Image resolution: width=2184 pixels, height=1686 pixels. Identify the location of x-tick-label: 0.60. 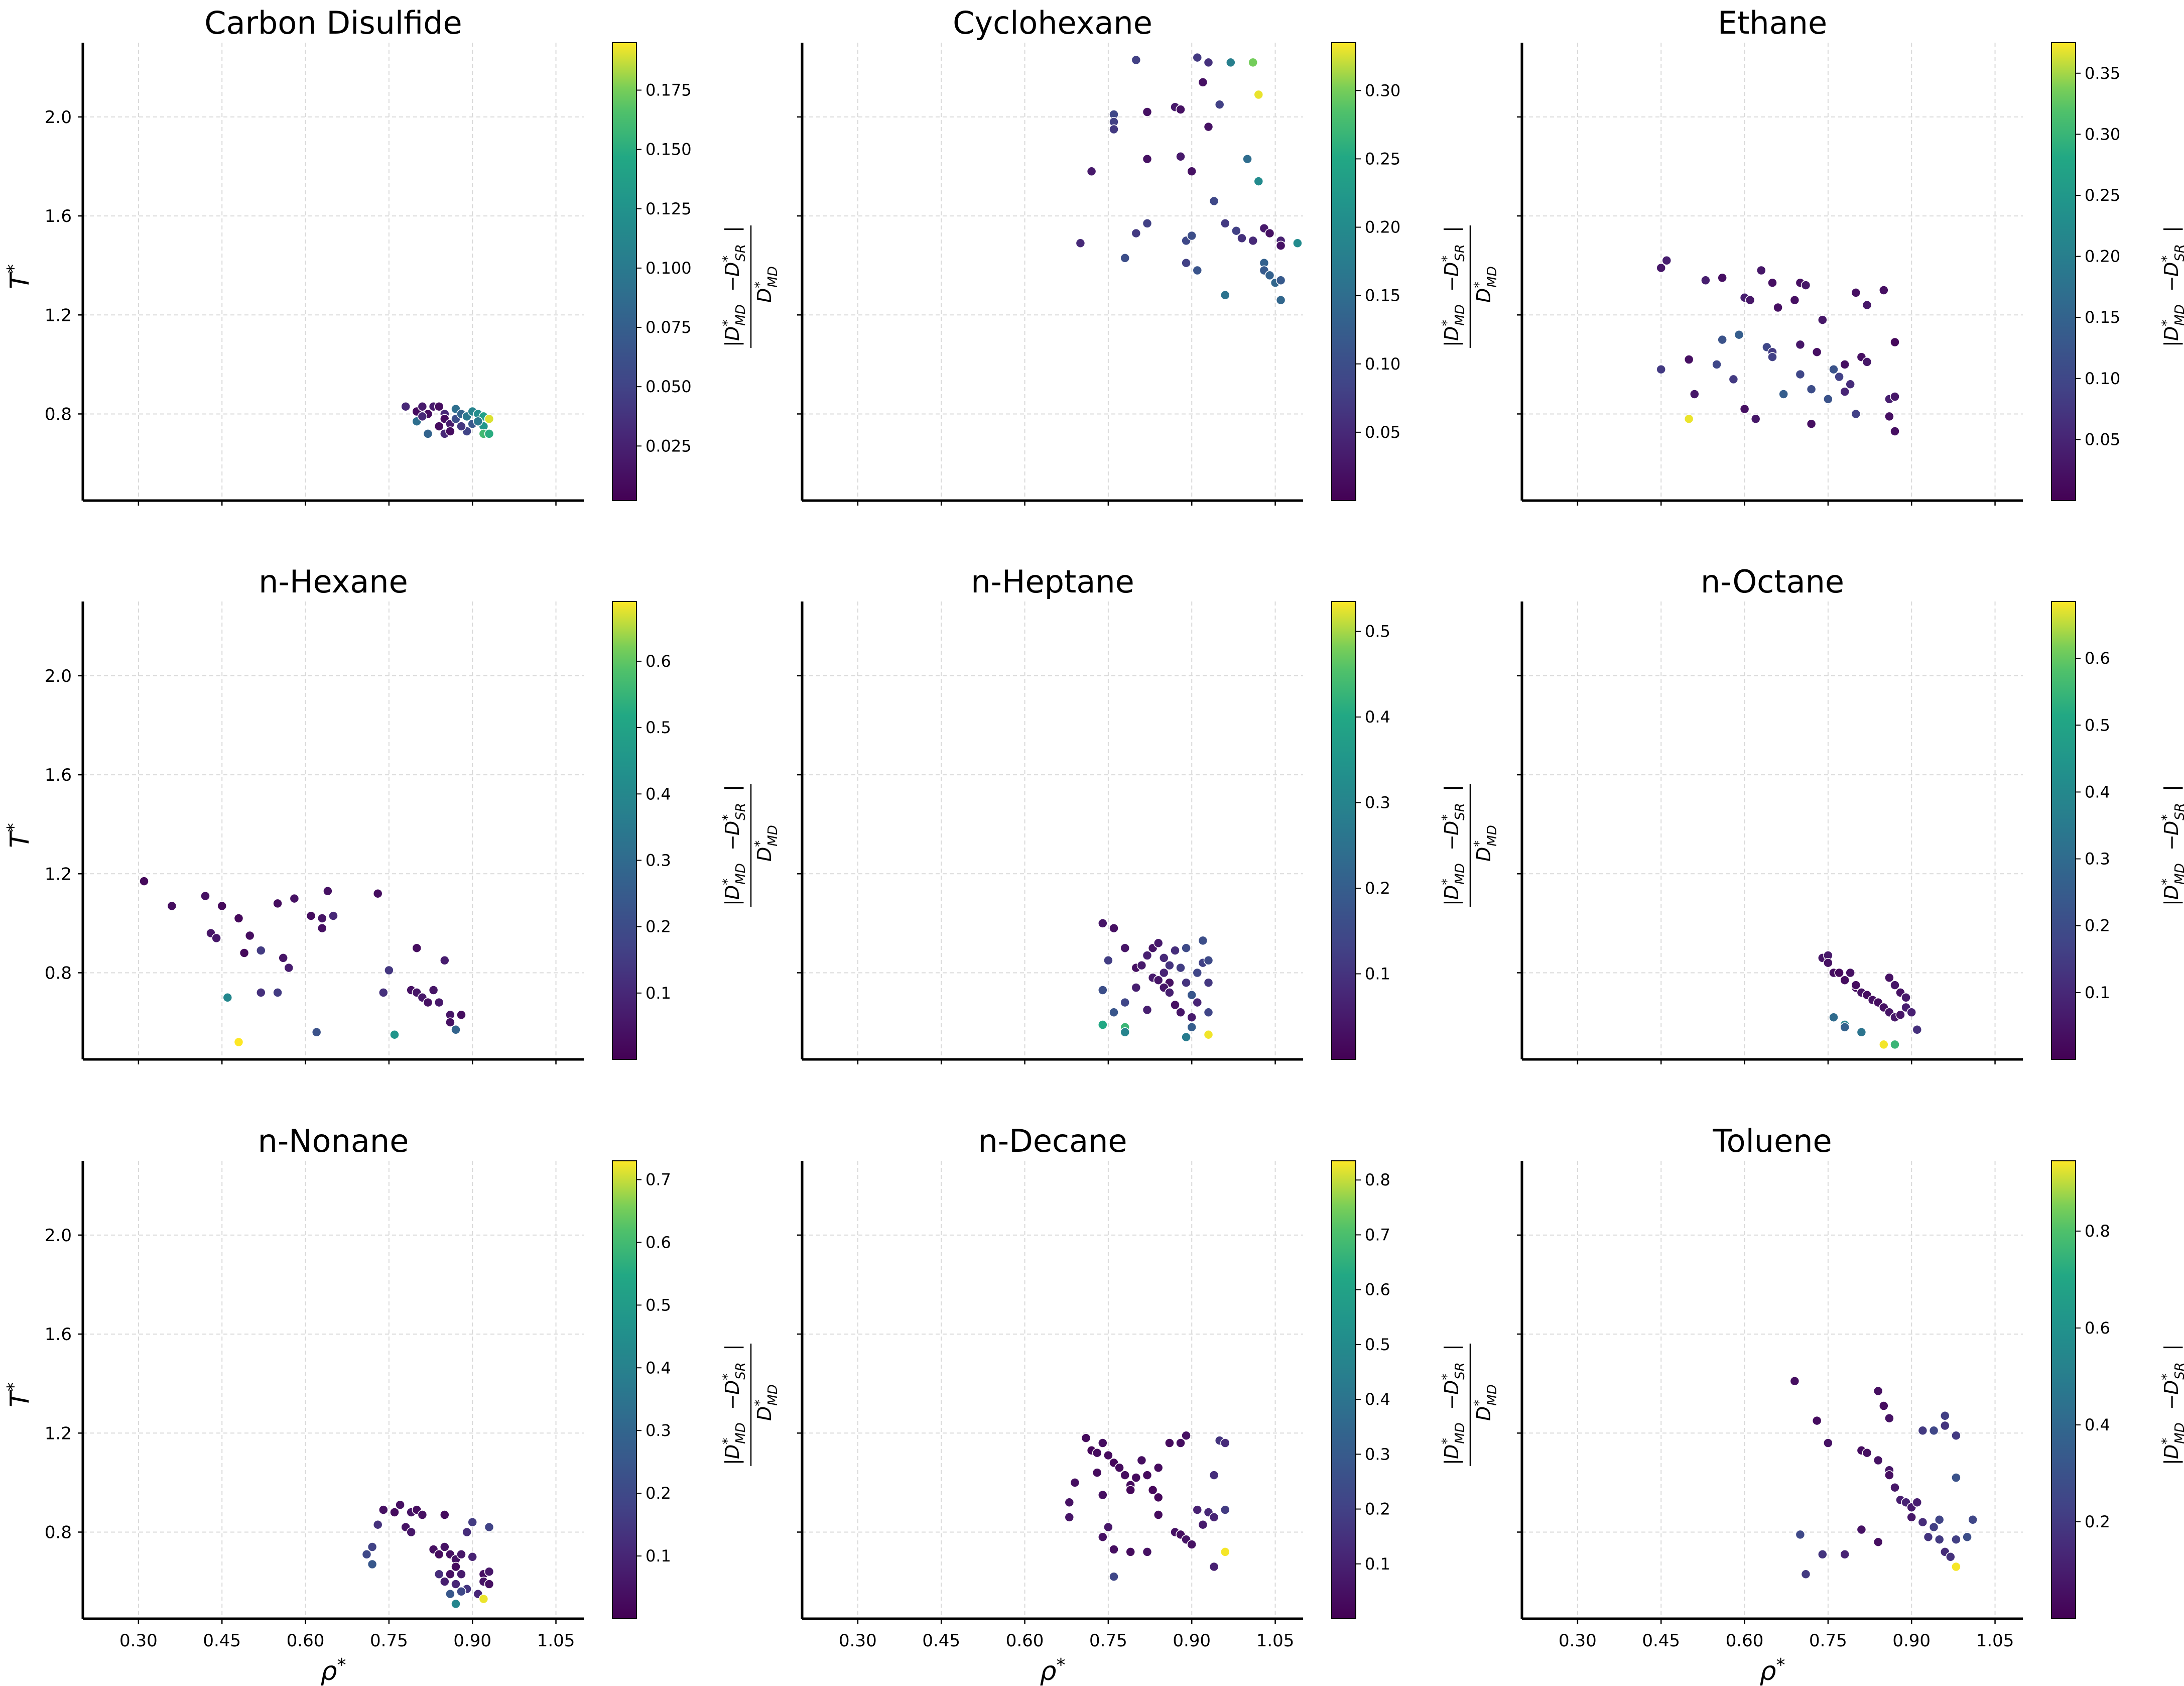
(306, 1641).